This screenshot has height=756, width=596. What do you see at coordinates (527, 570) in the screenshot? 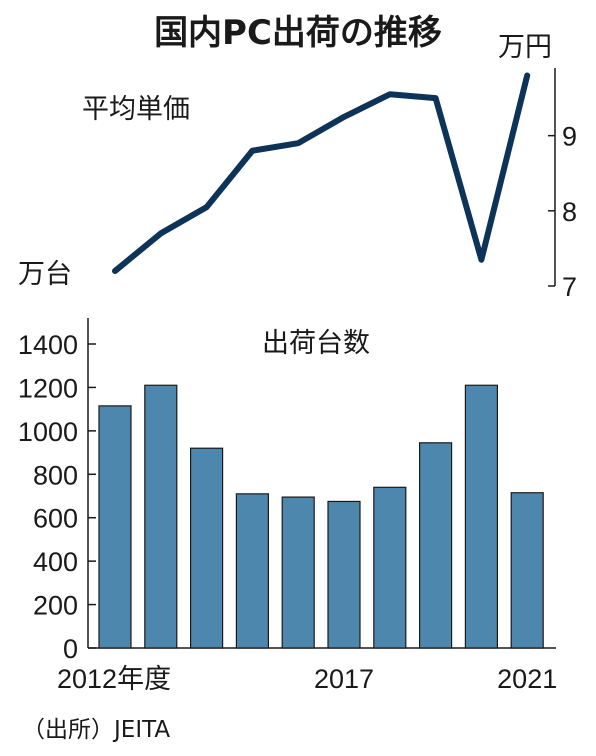
I see `bar-2021` at bounding box center [527, 570].